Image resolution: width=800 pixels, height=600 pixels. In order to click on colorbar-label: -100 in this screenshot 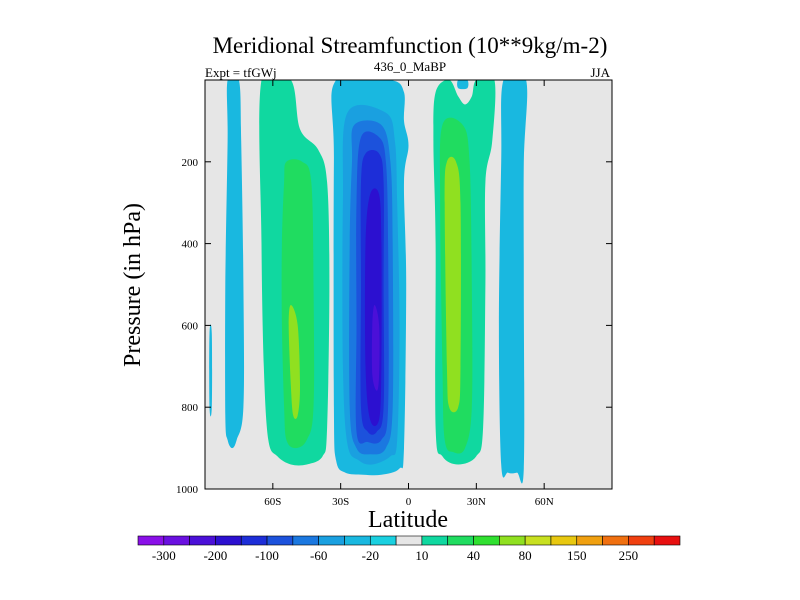, I will do `click(267, 555)`.